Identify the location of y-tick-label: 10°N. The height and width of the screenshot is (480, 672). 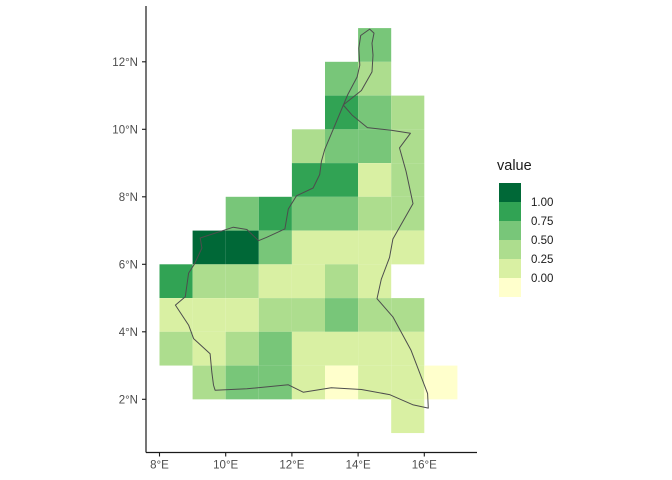
(125, 130).